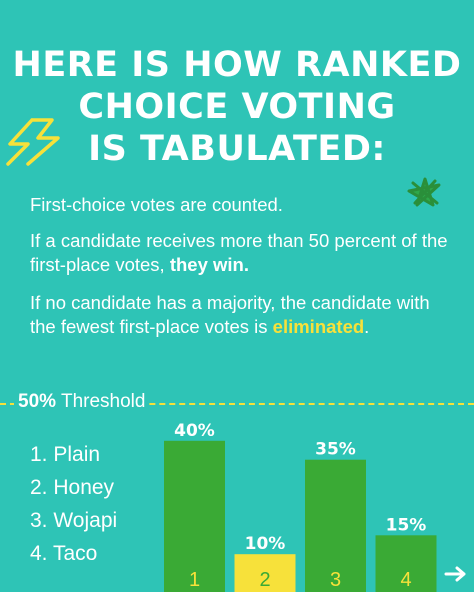 This screenshot has width=474, height=592. I want to click on data-label: 40%, so click(194, 431).